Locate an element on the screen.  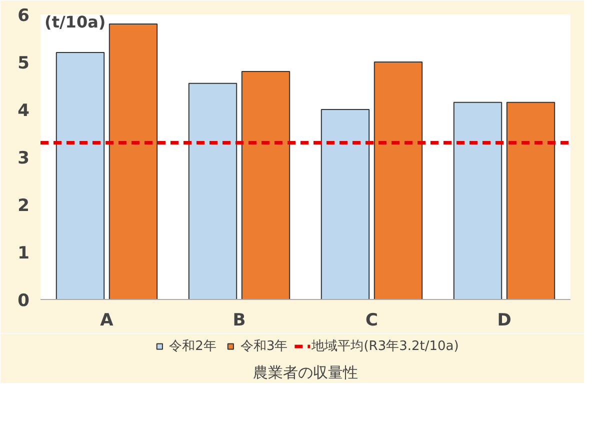
legend-label: 地域平均(R3年3.2t/10a) is located at coordinates (385, 346).